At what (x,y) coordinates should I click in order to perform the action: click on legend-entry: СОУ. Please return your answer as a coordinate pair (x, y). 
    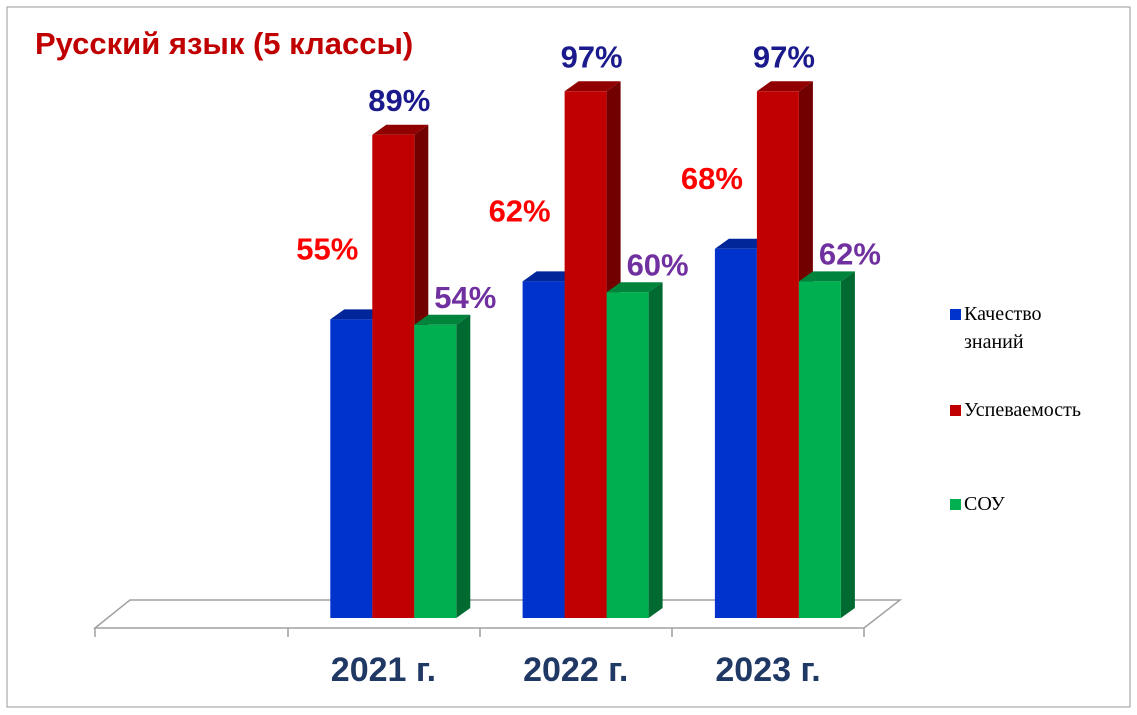
    Looking at the image, I should click on (1035, 504).